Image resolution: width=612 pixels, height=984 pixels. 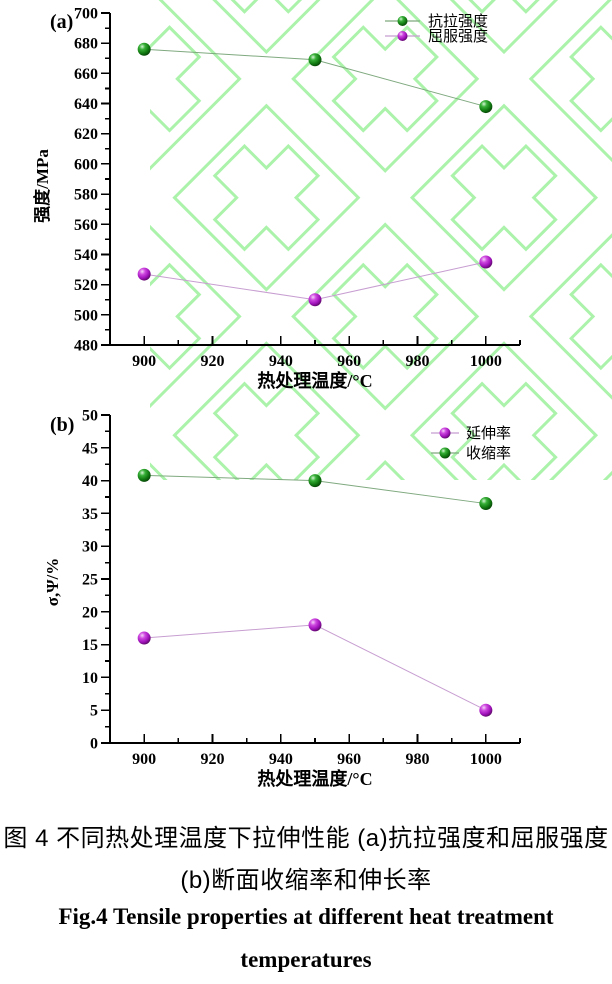 What do you see at coordinates (90, 580) in the screenshot?
I see `y-tick-label: 25` at bounding box center [90, 580].